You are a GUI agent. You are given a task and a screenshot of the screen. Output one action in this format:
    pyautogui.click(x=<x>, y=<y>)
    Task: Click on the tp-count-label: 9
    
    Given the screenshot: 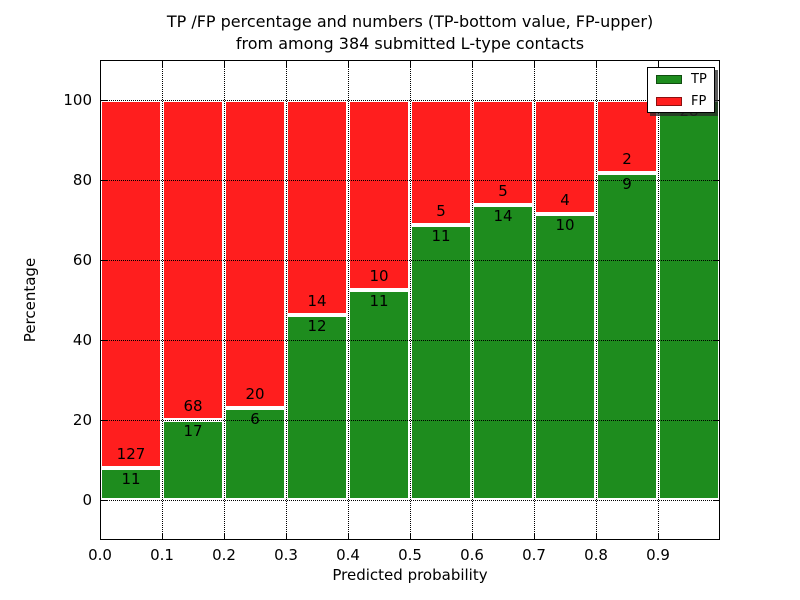 What is the action you would take?
    pyautogui.click(x=627, y=183)
    